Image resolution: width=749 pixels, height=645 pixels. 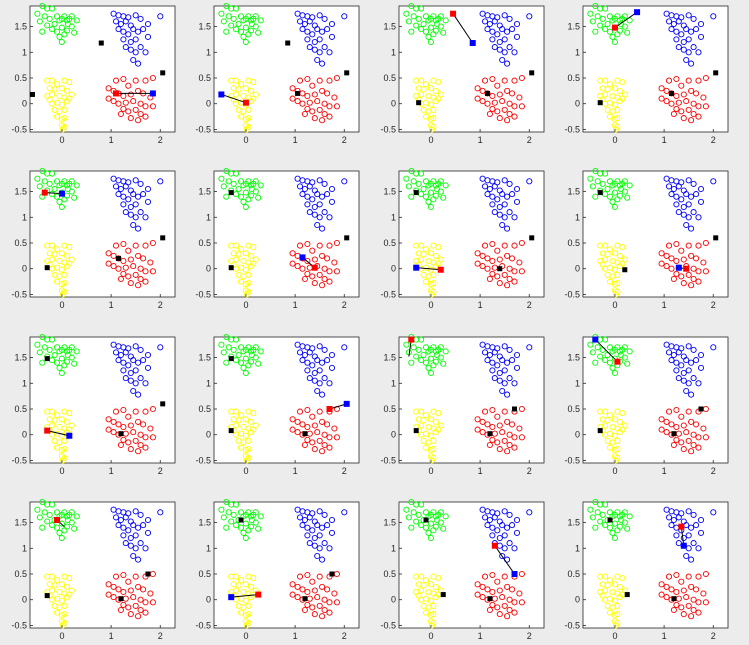 What do you see at coordinates (295, 140) in the screenshot?
I see `x-tick-label: 1` at bounding box center [295, 140].